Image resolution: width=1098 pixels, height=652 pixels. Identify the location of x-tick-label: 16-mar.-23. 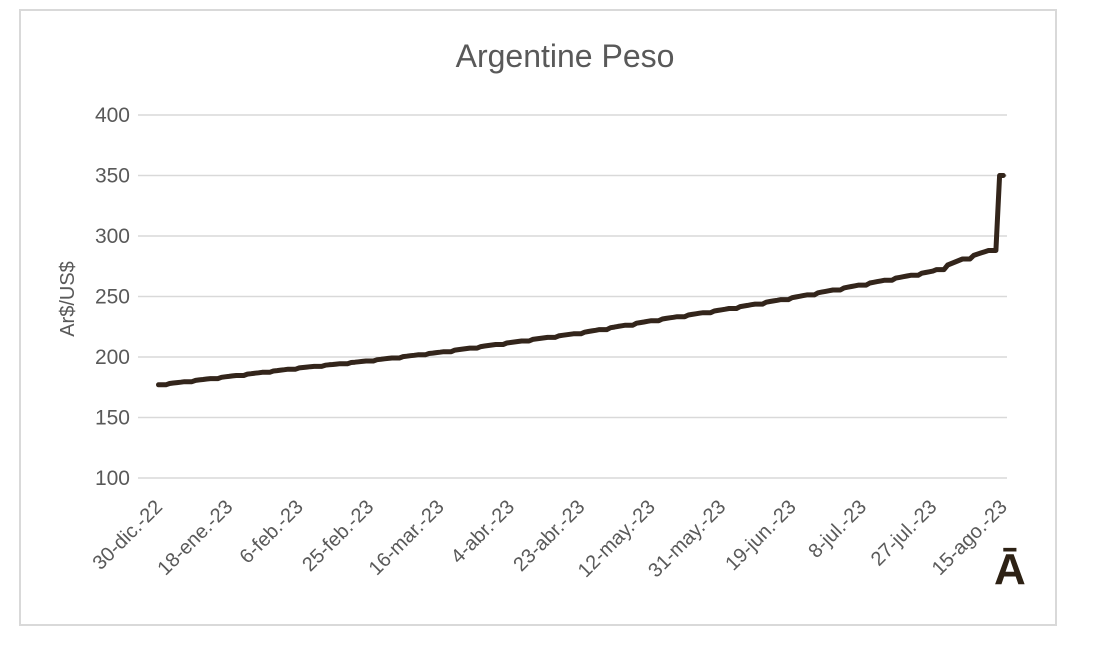
(407, 538).